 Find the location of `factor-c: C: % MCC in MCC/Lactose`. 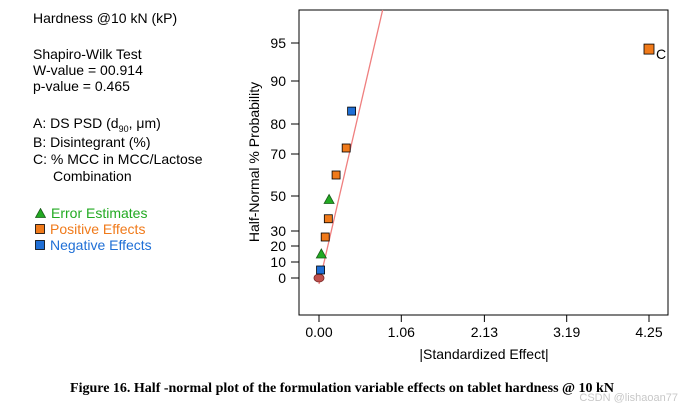

factor-c: C: % MCC in MCC/Lactose is located at coordinates (118, 159).